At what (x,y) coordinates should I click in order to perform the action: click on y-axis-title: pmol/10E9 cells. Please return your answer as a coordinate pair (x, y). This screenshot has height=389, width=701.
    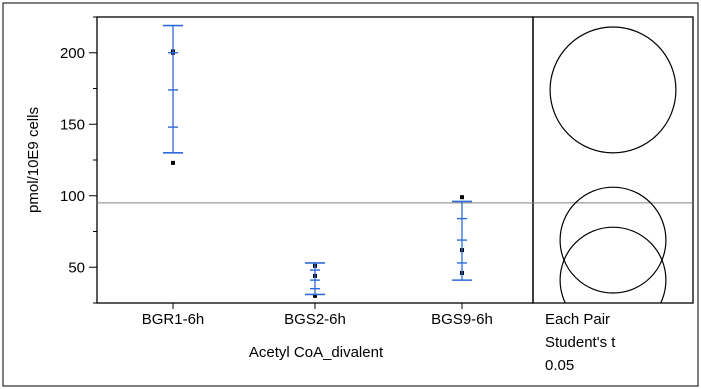
    Looking at the image, I should click on (33, 160).